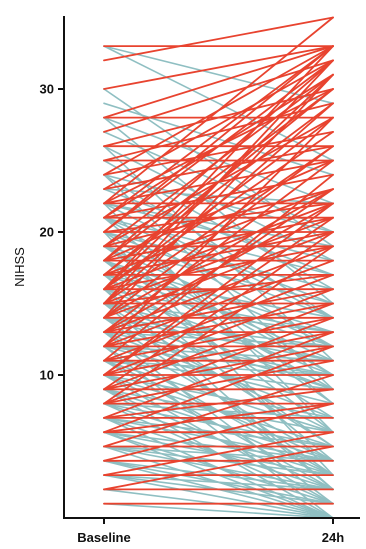  What do you see at coordinates (103, 537) in the screenshot?
I see `x-tick-label-0: Baseline` at bounding box center [103, 537].